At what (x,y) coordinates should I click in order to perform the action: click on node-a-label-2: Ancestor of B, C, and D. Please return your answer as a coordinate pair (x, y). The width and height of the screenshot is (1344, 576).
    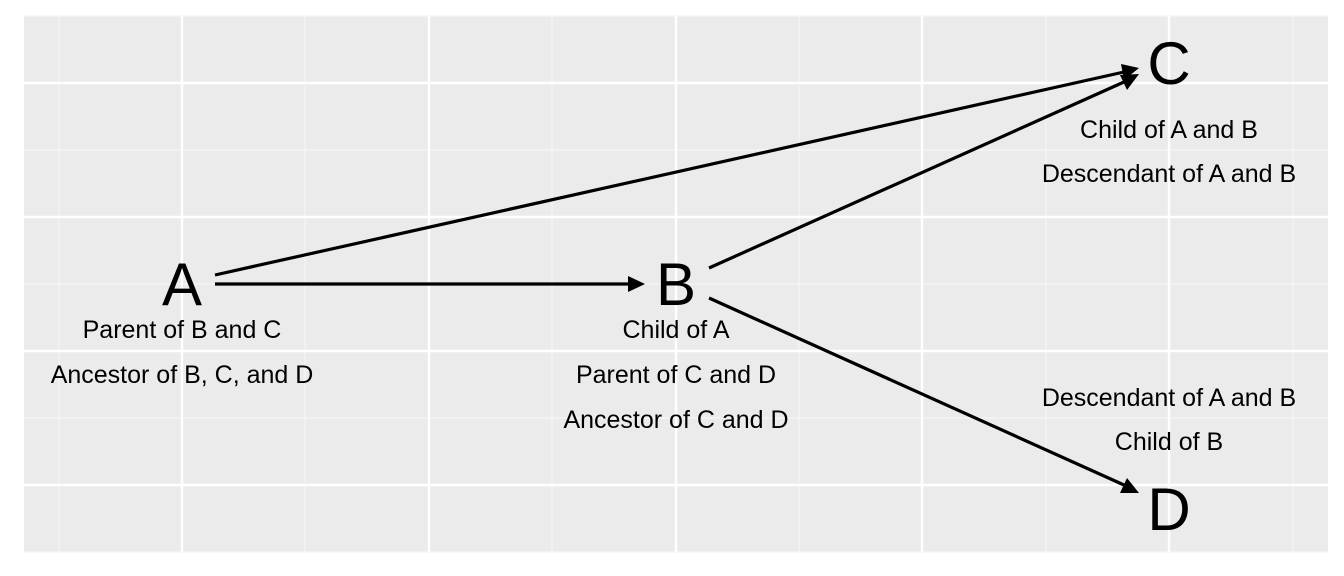
    Looking at the image, I should click on (182, 375).